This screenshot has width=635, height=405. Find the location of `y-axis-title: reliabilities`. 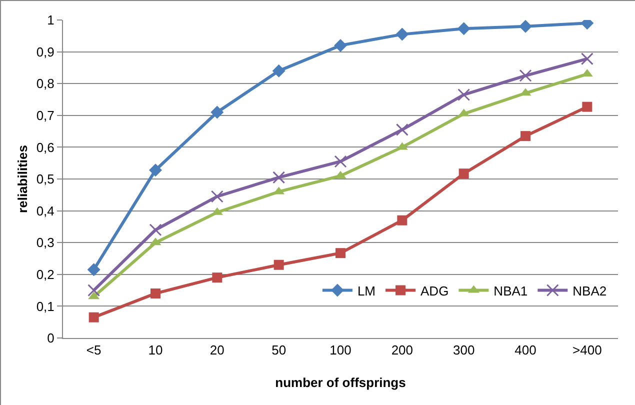

y-axis-title: reliabilities is located at coordinates (22, 179).